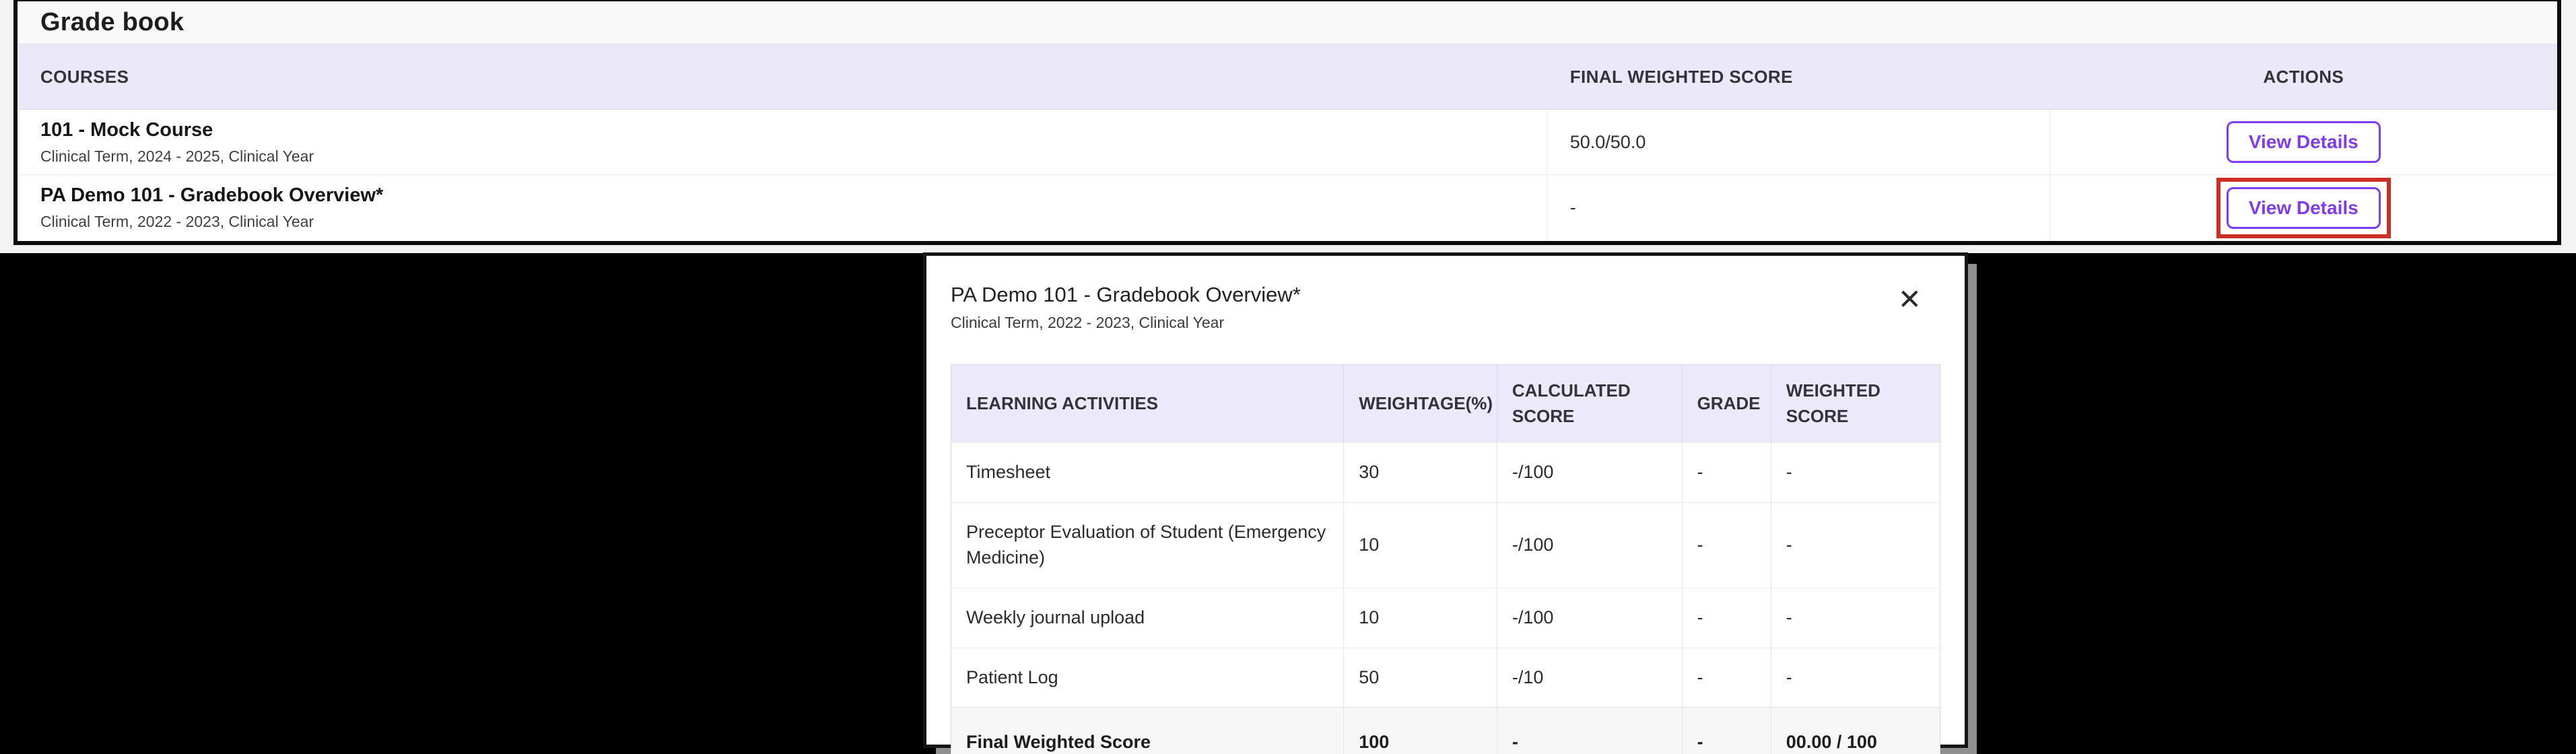 Image resolution: width=2576 pixels, height=754 pixels. What do you see at coordinates (1589, 403) in the screenshot?
I see `header-calculated-score: CALCULATED SCORE` at bounding box center [1589, 403].